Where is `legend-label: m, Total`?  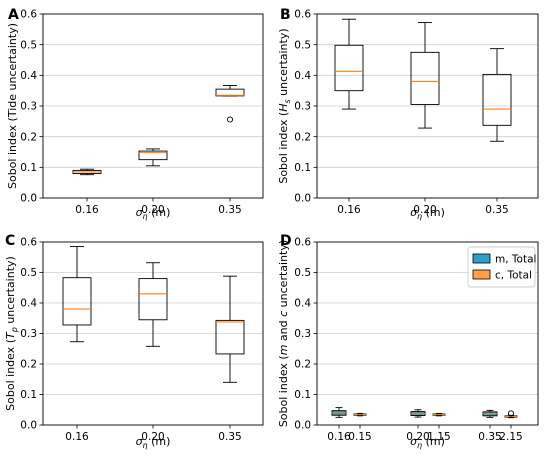 legend-label: m, Total is located at coordinates (515, 260).